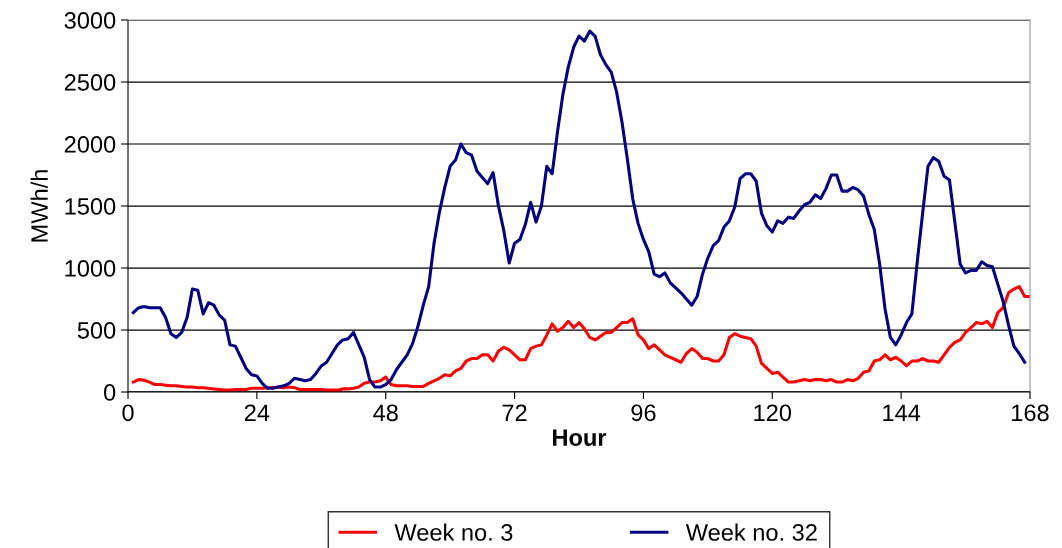  I want to click on y-tick-label: 500, so click(96, 330).